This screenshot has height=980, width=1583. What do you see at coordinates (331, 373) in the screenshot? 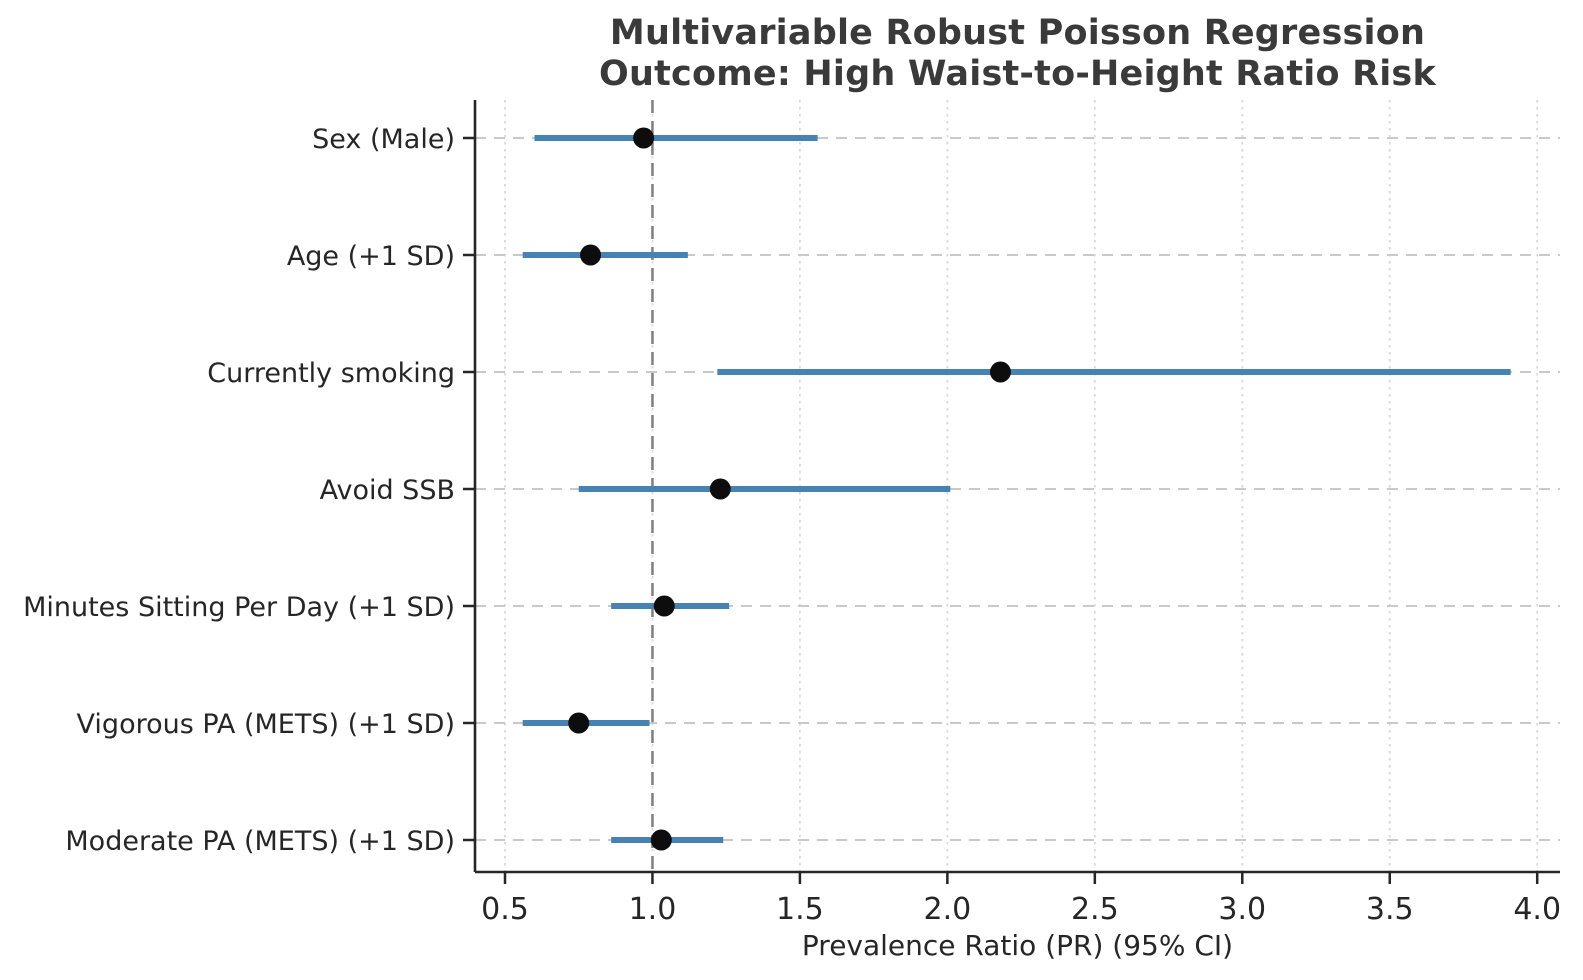
I see `y-category-label: Currently smoking` at bounding box center [331, 373].